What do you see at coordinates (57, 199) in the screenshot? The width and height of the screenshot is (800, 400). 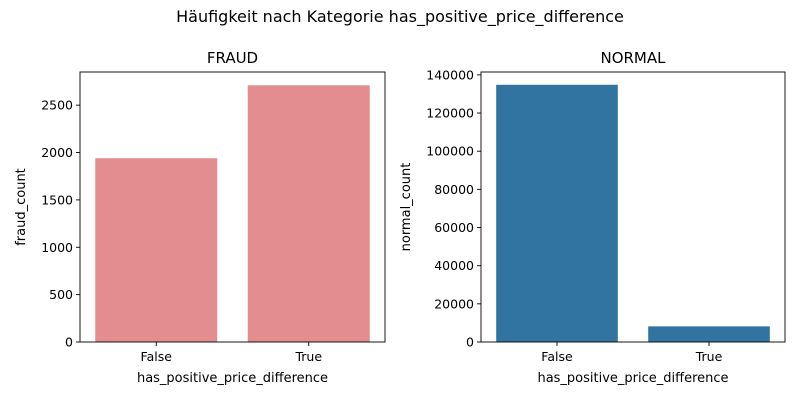 I see `y-tick-label-fraud: 1500` at bounding box center [57, 199].